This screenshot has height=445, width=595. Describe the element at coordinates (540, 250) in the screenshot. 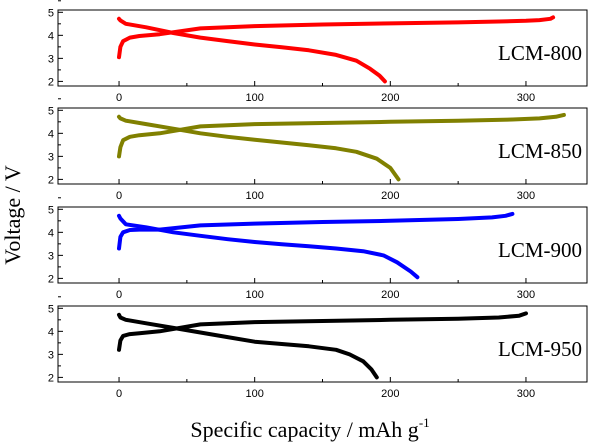

I see `panel-label: LCM-900` at that location.